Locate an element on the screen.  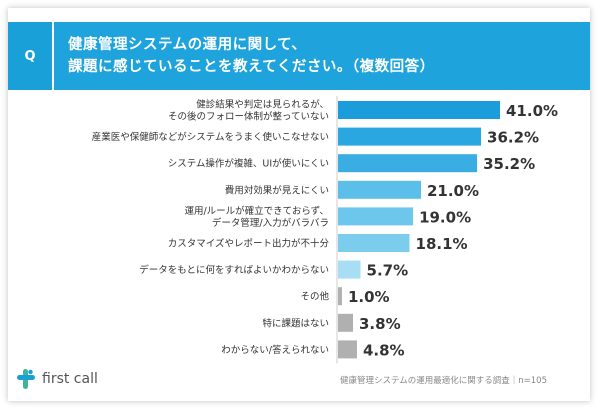
category-label-3: システム操作が複雑、UIが使いにくい is located at coordinates (248, 164).